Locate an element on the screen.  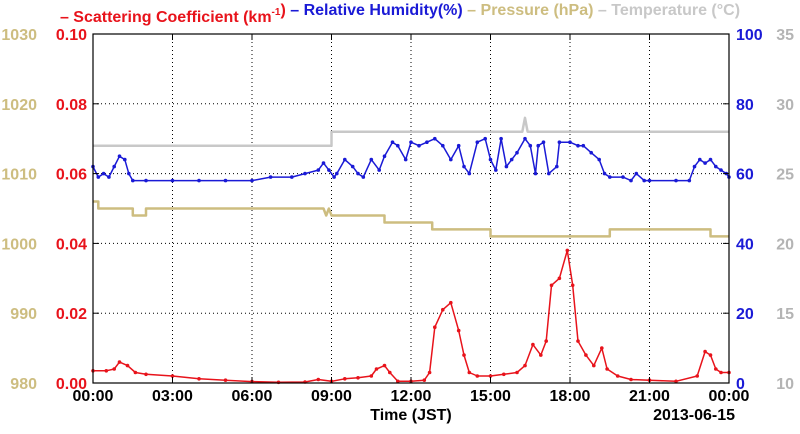
humidity-tick-label: 60 is located at coordinates (745, 175).